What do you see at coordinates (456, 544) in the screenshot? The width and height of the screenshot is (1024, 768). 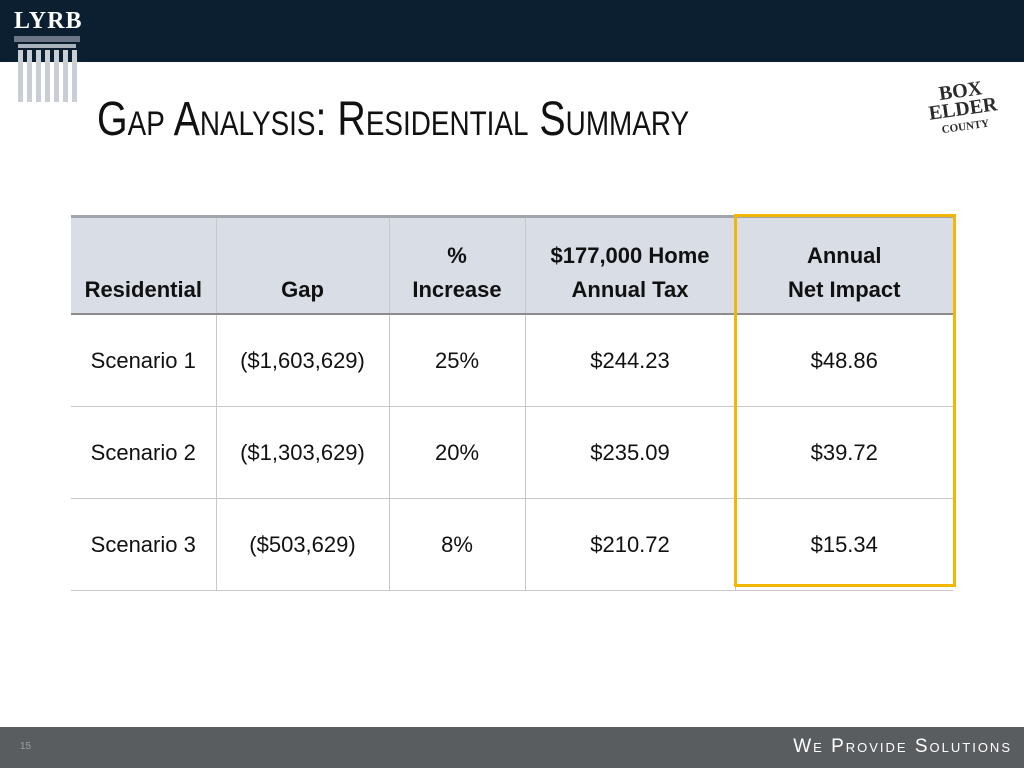 I see `table-cell: 8%` at bounding box center [456, 544].